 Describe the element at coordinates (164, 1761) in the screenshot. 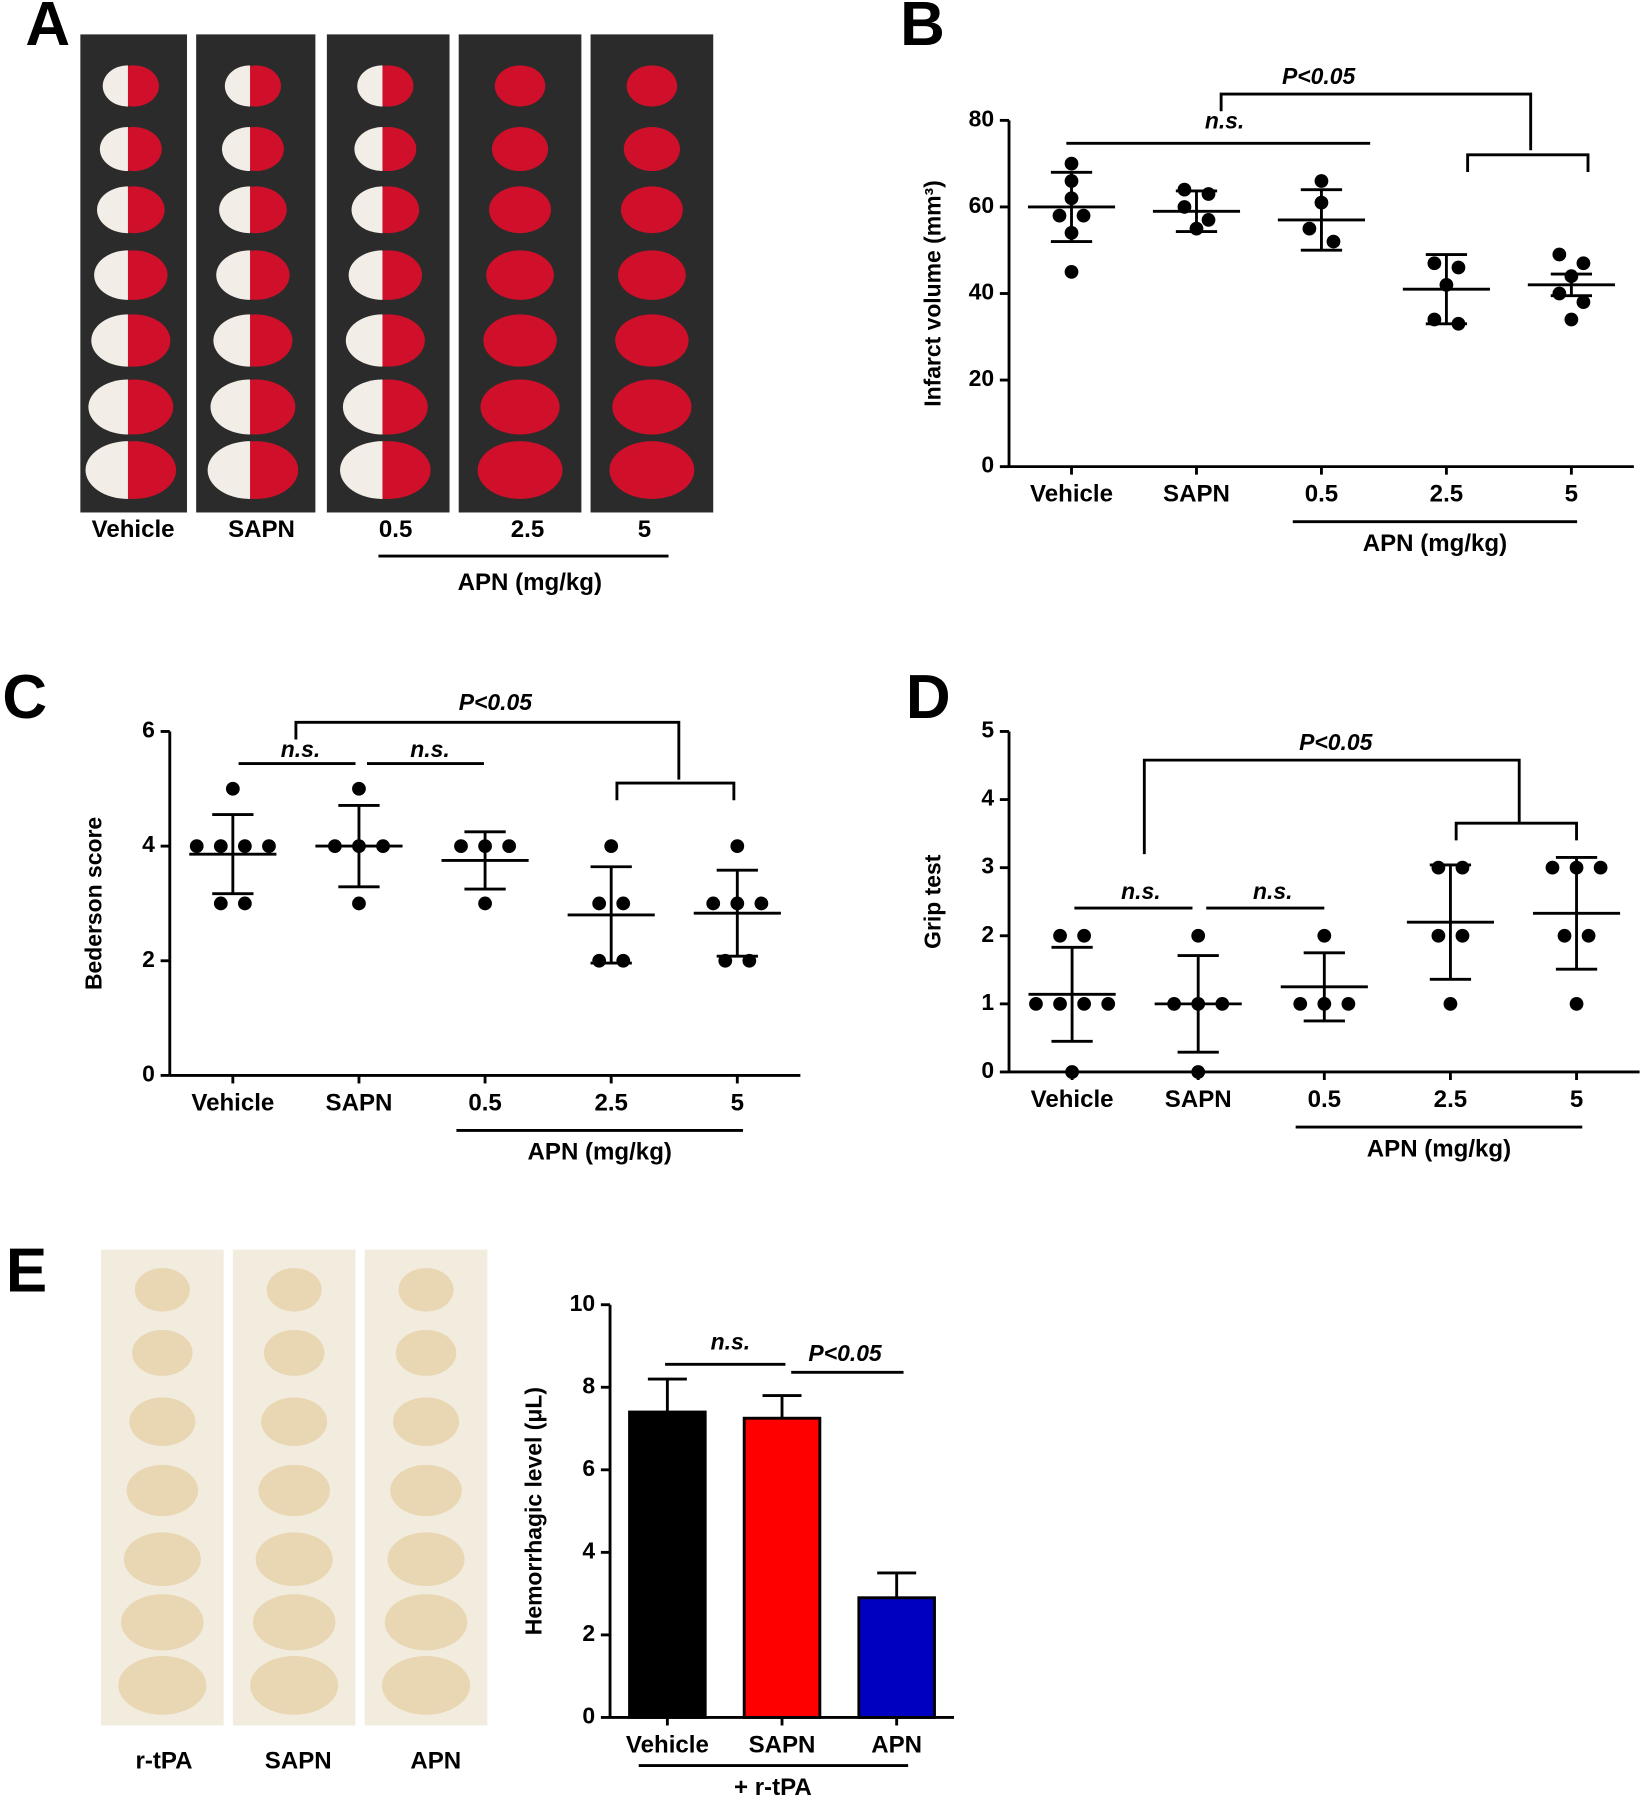

I see `photo-label: r-tPA` at that location.